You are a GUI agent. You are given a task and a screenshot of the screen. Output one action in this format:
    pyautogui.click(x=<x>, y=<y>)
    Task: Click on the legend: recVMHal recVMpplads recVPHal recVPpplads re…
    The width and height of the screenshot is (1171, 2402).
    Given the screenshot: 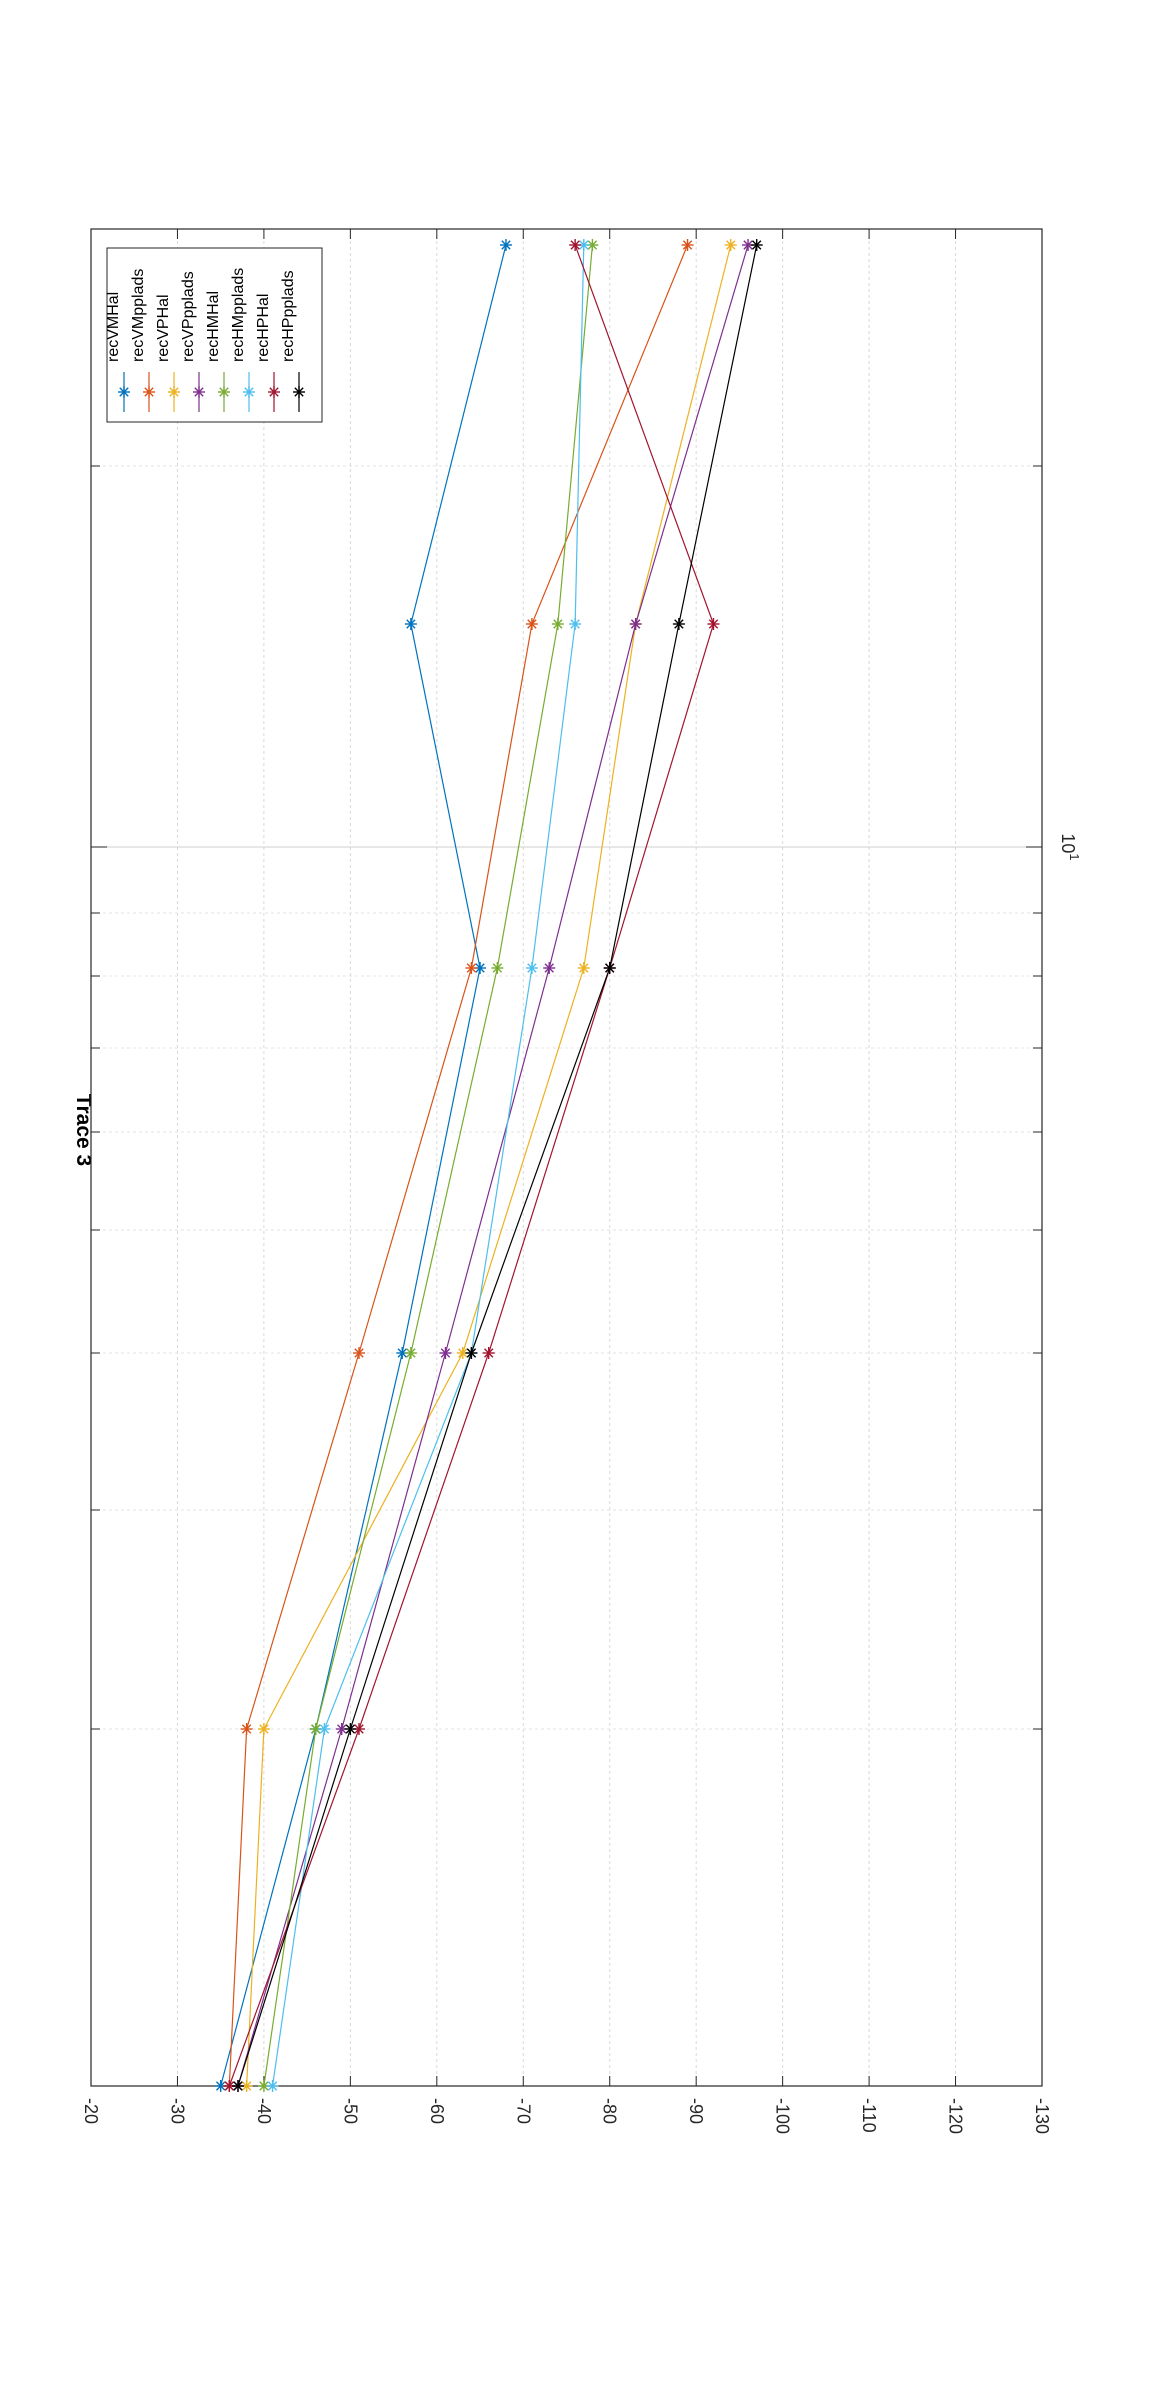 What is the action you would take?
    pyautogui.click(x=214, y=335)
    